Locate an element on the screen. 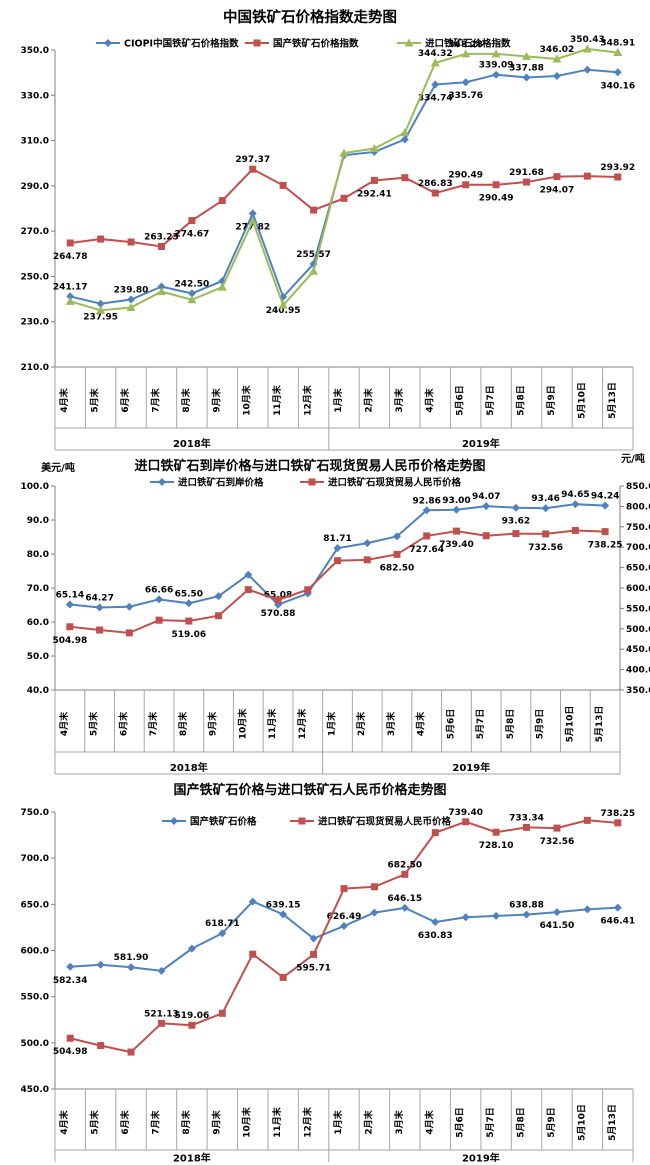 Image resolution: width=650 pixels, height=1165 pixels. data-label: 237.95 is located at coordinates (100, 318).